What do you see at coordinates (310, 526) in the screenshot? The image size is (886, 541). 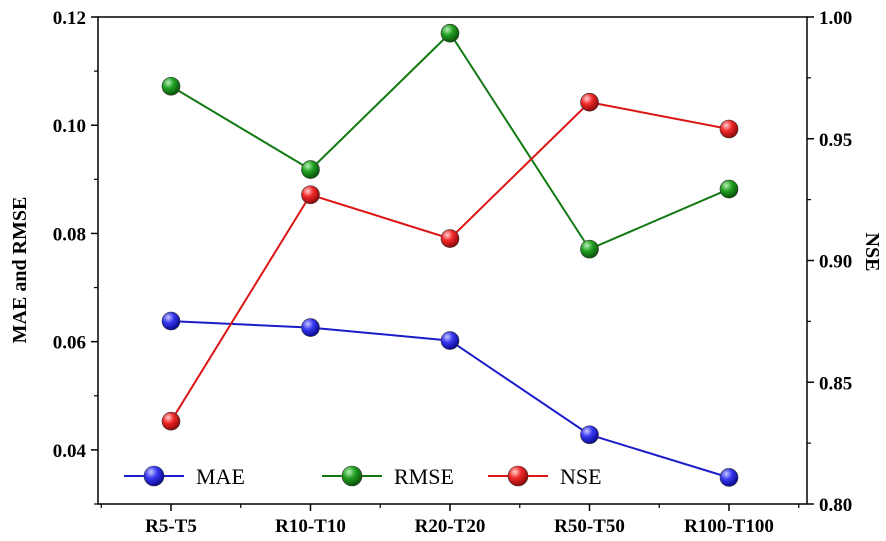 I see `x-tick-label: R10-T10` at bounding box center [310, 526].